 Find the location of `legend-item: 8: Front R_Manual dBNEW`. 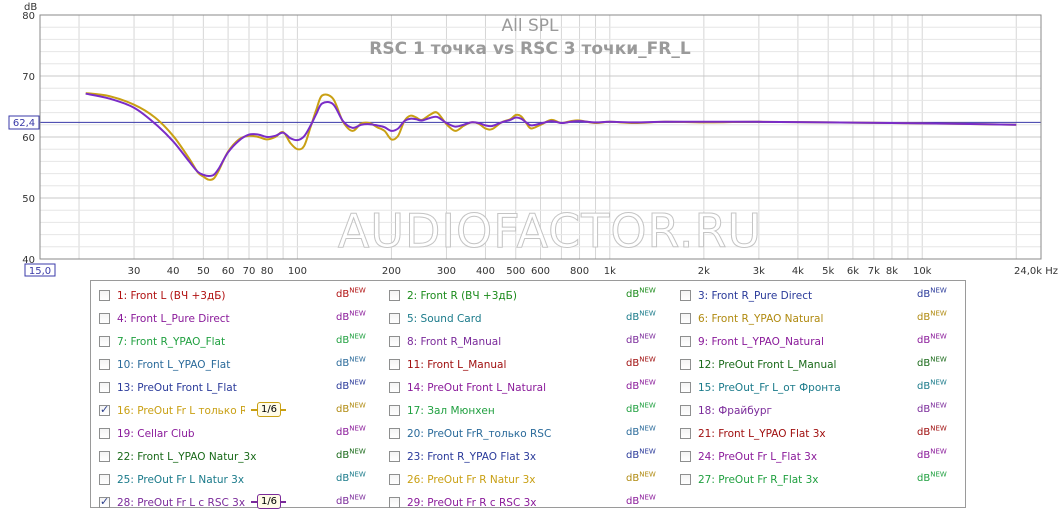

legend-item: 8: Front R_Manual dBNEW is located at coordinates (529, 344).